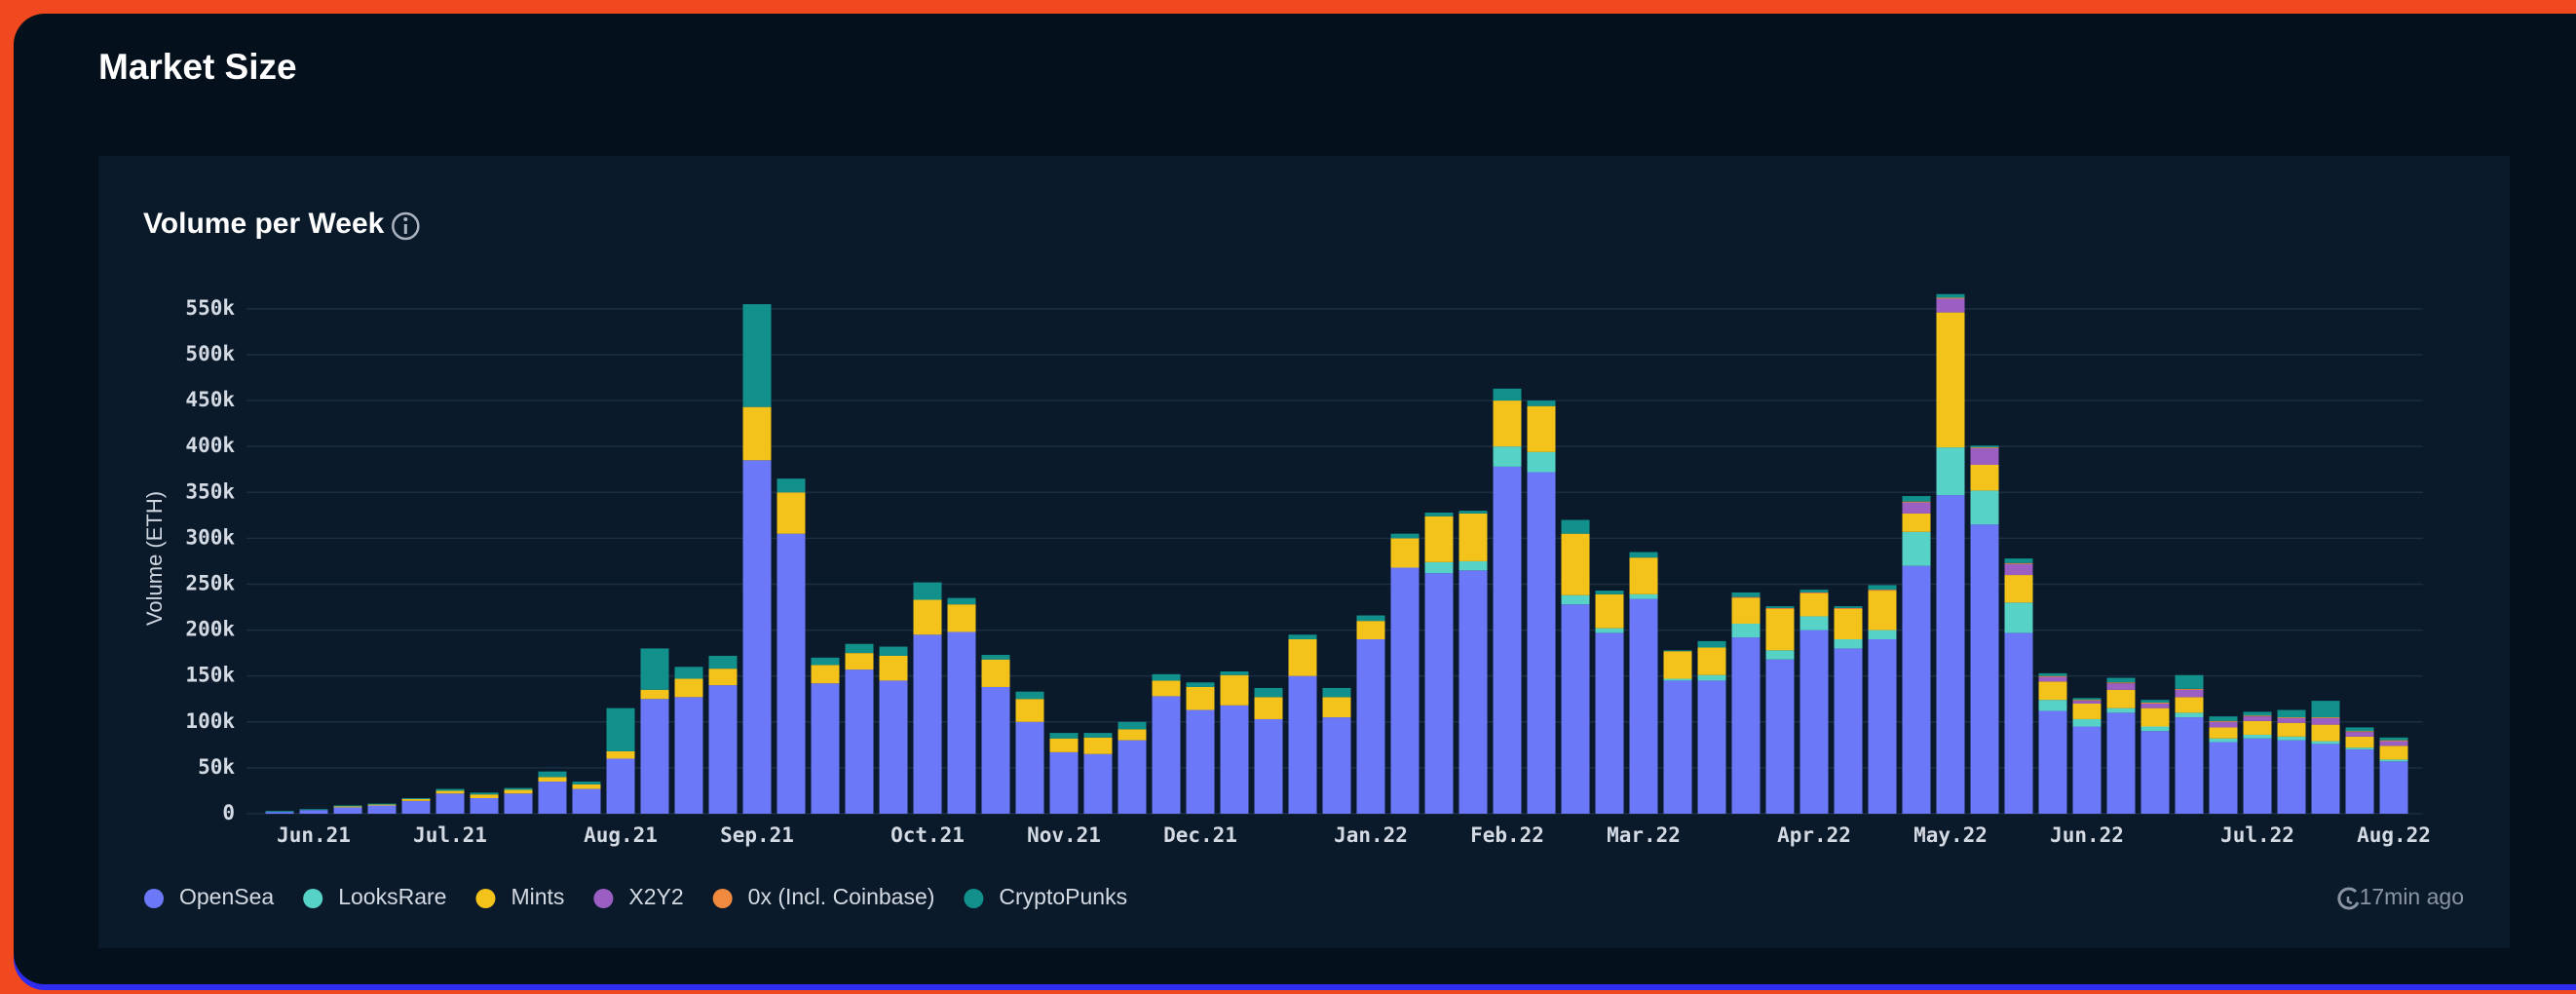  What do you see at coordinates (1371, 835) in the screenshot?
I see `x-tick-label: Jan.22` at bounding box center [1371, 835].